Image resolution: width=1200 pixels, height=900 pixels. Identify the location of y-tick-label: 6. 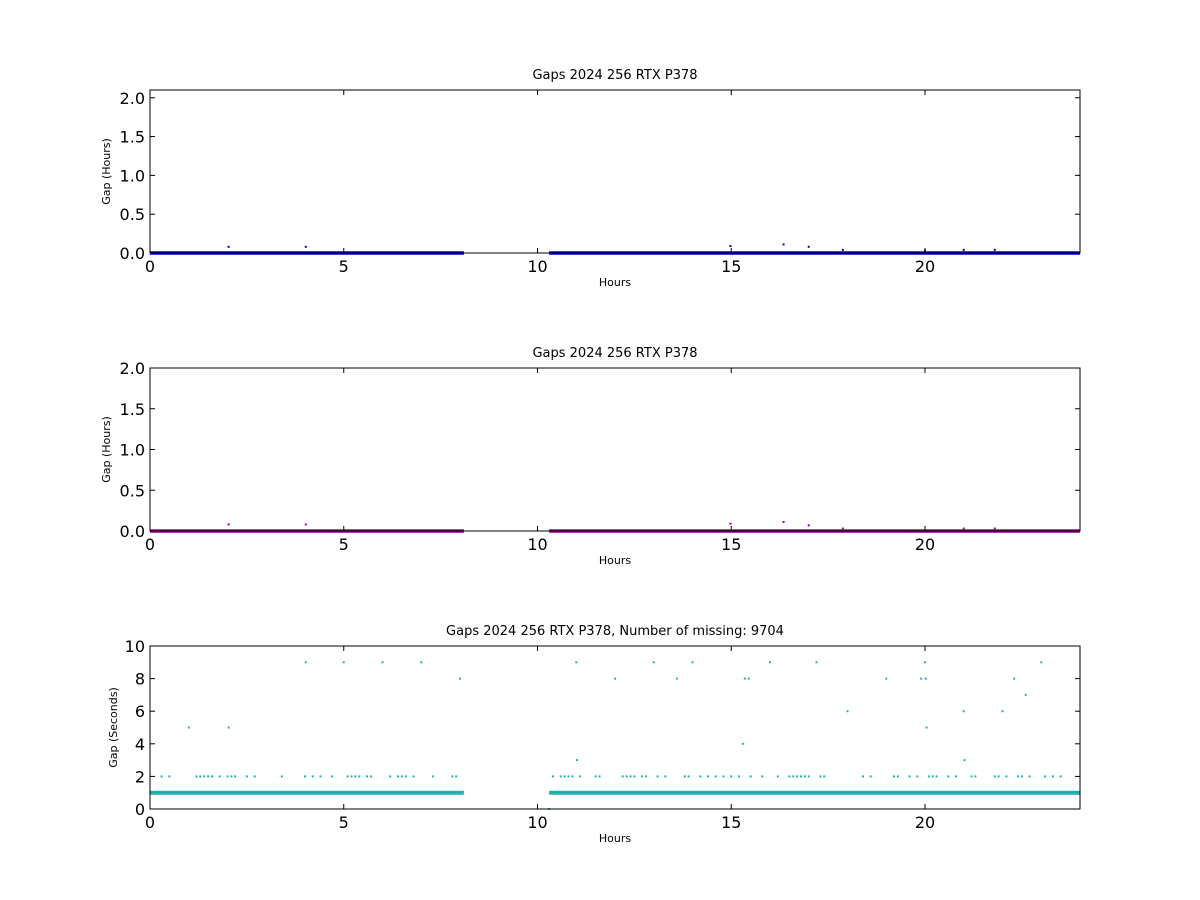
(140, 711).